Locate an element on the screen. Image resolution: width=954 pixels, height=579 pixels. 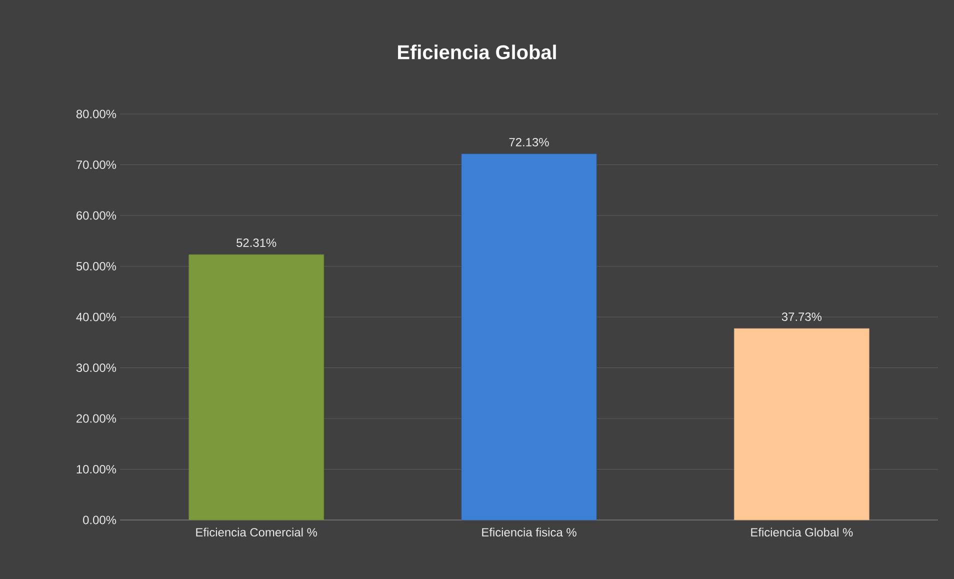
y-tick-label: 40.00% is located at coordinates (96, 317).